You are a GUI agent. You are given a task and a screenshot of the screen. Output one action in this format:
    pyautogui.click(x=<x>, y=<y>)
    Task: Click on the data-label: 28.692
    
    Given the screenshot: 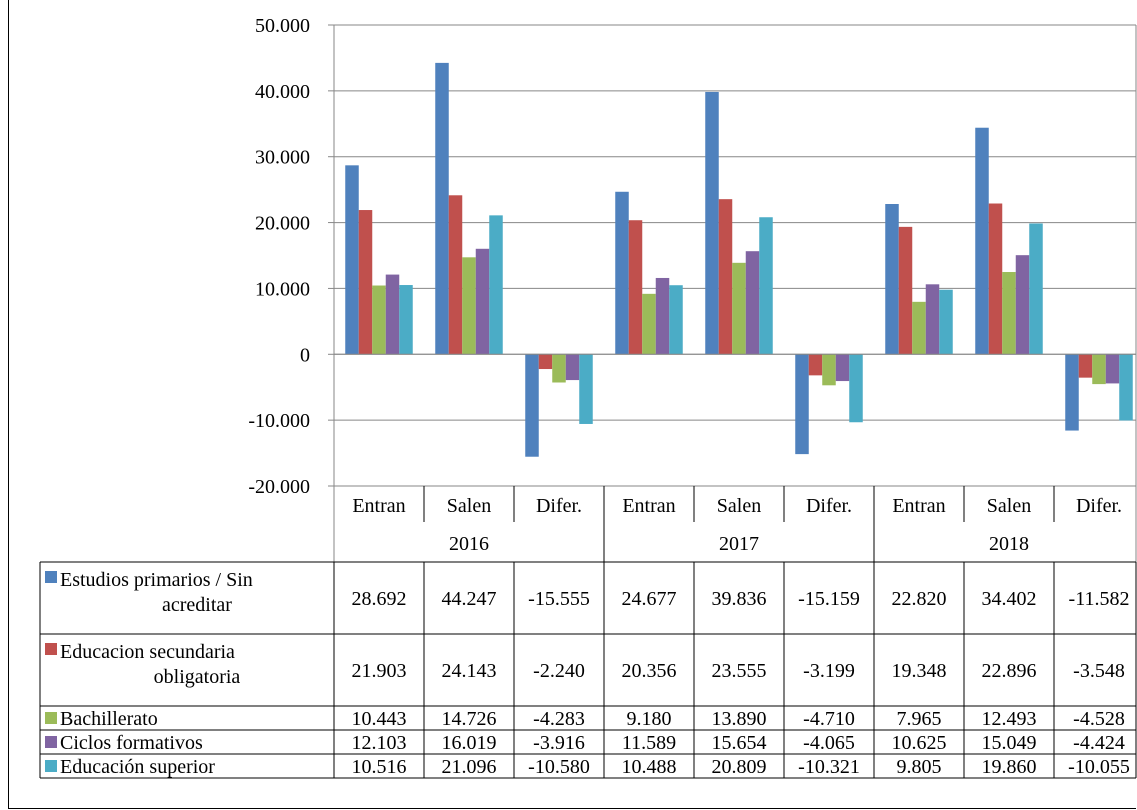 What is the action you would take?
    pyautogui.click(x=379, y=599)
    